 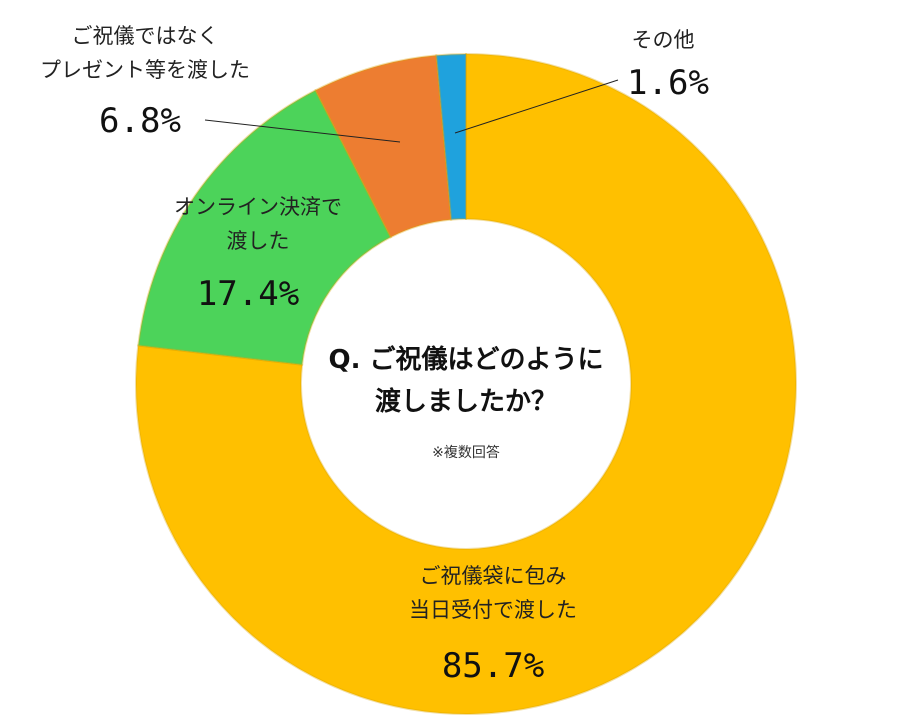 What do you see at coordinates (668, 83) in the screenshot?
I see `slice-value-other: 1.6%` at bounding box center [668, 83].